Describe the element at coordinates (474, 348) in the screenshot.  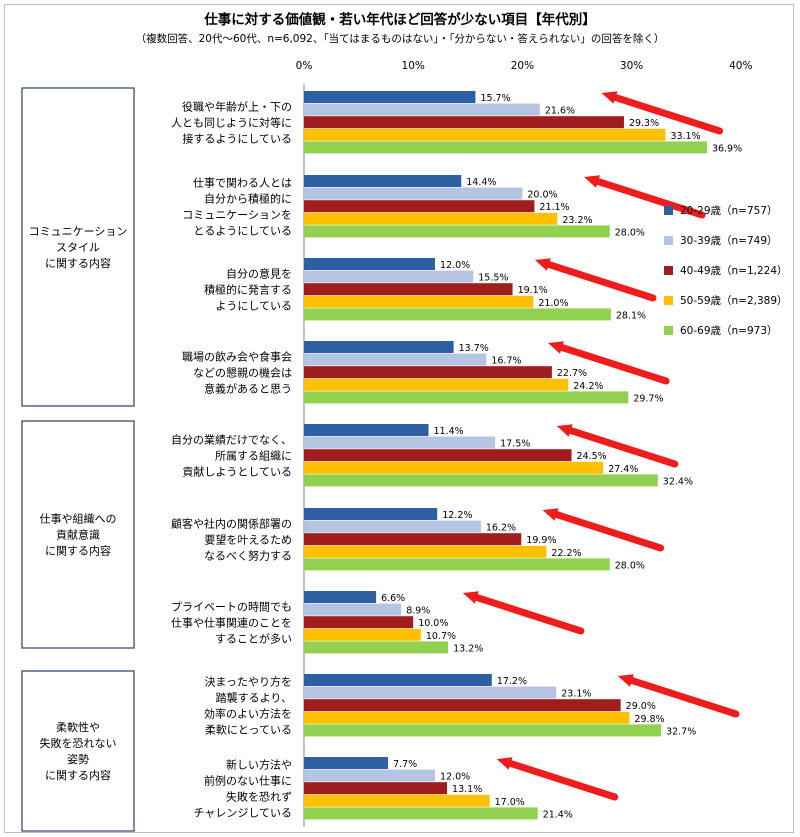
I see `data-label: 13.7%` at that location.